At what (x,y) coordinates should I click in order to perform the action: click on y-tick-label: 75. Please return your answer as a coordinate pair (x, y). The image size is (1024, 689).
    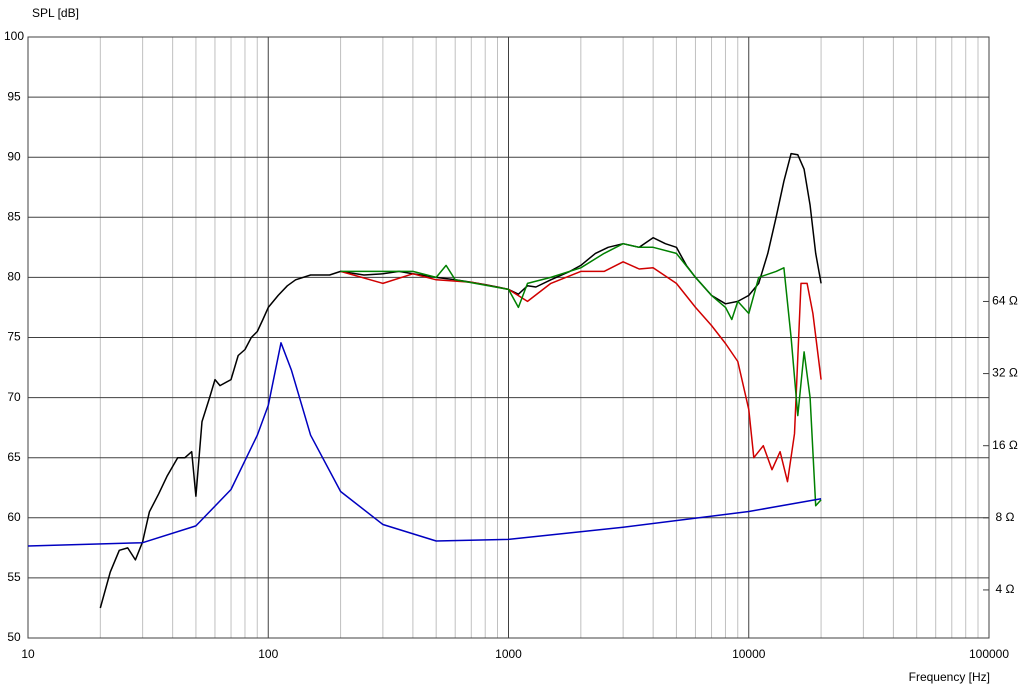
    Looking at the image, I should click on (14, 337).